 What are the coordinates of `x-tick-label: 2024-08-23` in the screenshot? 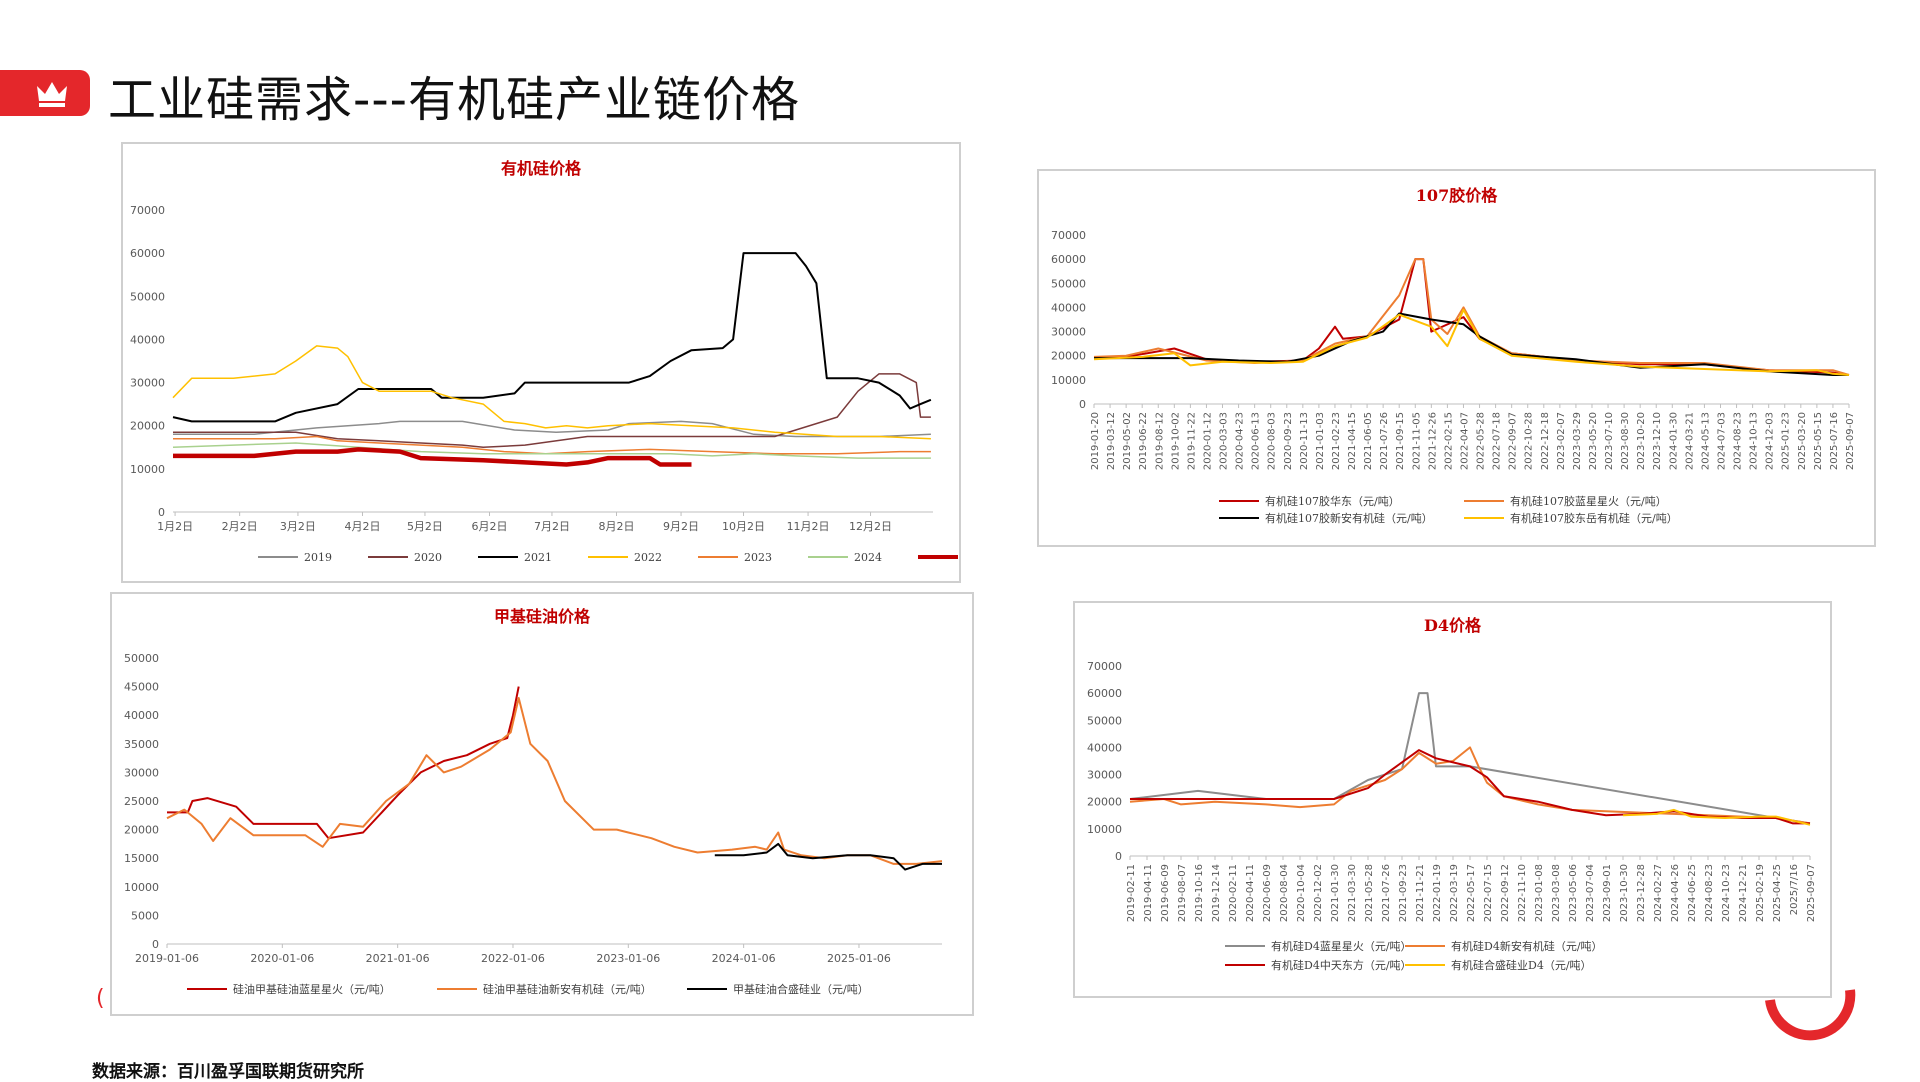 It's located at (1738, 441).